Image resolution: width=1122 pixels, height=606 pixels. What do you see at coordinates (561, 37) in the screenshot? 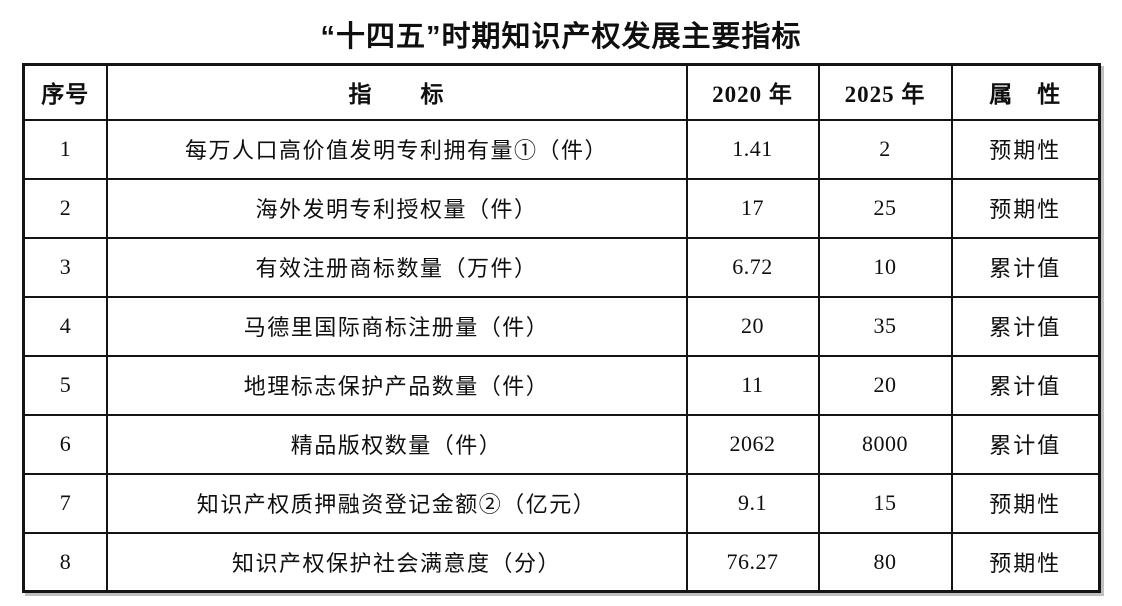
I see `page-title: “十四五”时期知识产权发展主要指标` at bounding box center [561, 37].